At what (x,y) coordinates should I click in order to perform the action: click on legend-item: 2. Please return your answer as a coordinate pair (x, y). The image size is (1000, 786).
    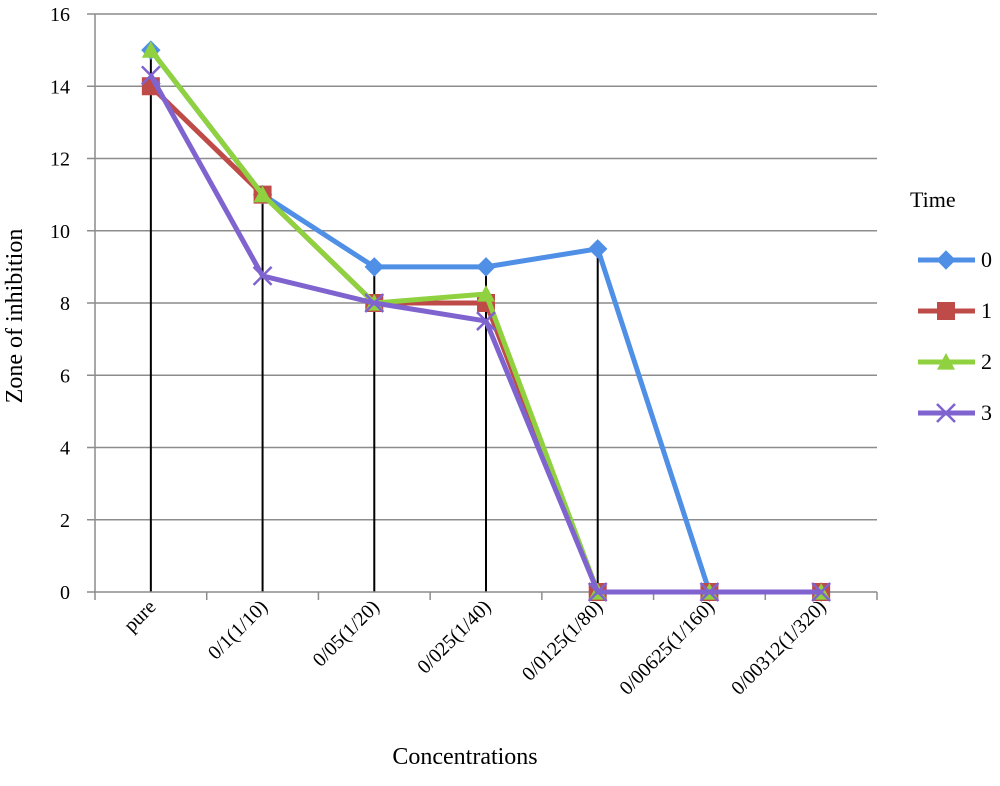
    Looking at the image, I should click on (955, 361).